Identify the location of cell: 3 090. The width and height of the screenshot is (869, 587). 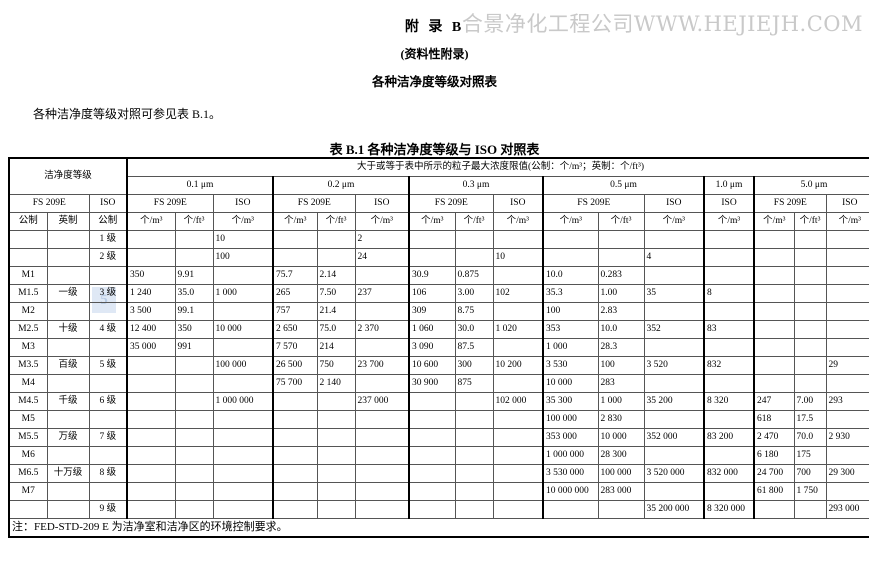
(432, 347).